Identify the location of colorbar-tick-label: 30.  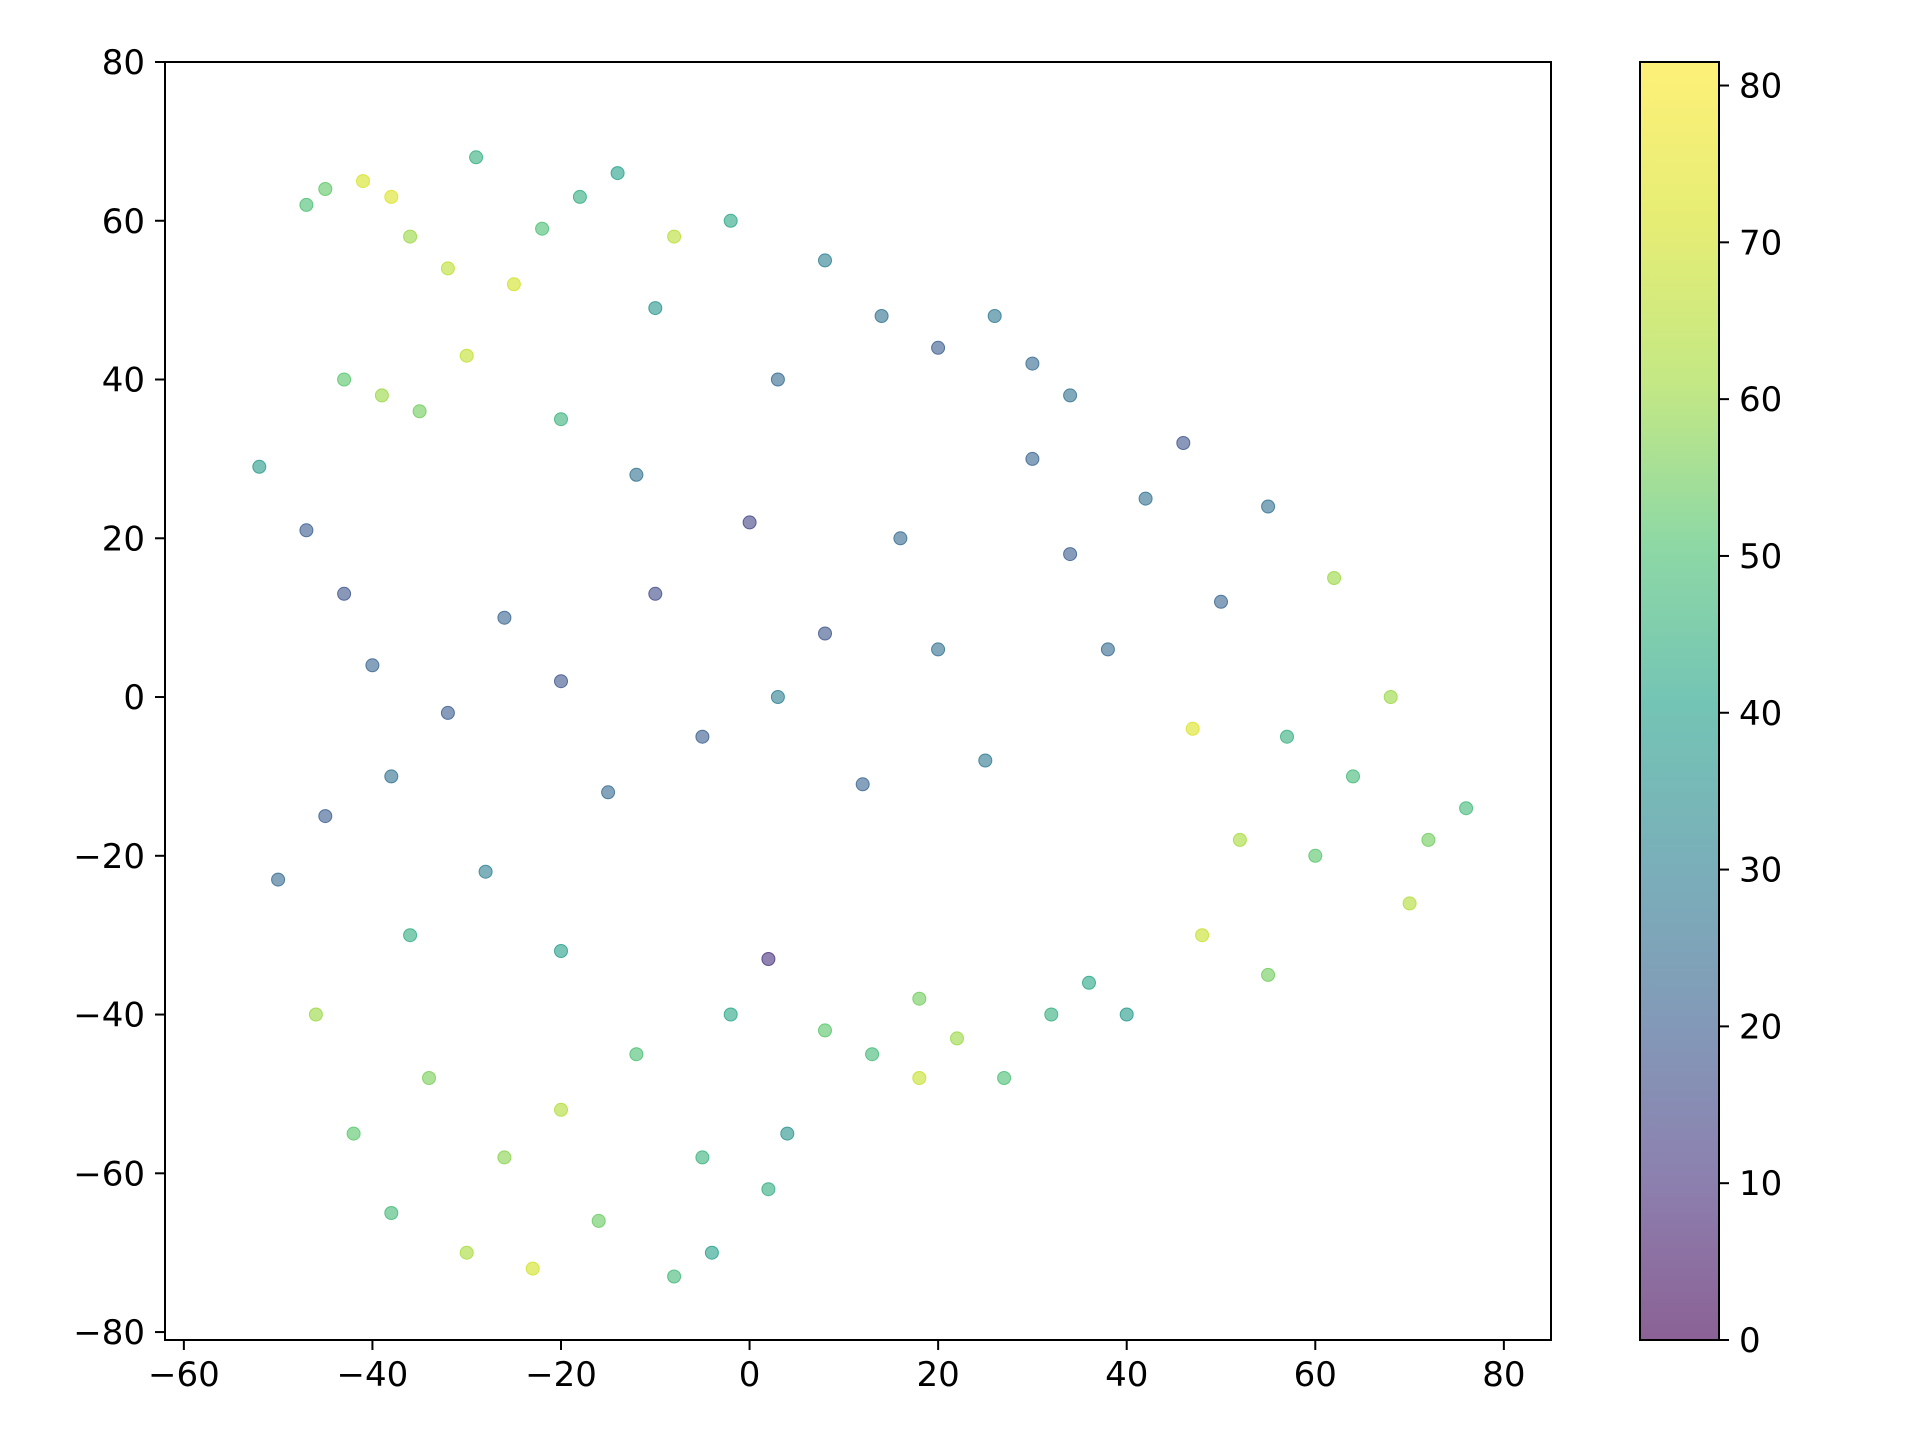
(1760, 871).